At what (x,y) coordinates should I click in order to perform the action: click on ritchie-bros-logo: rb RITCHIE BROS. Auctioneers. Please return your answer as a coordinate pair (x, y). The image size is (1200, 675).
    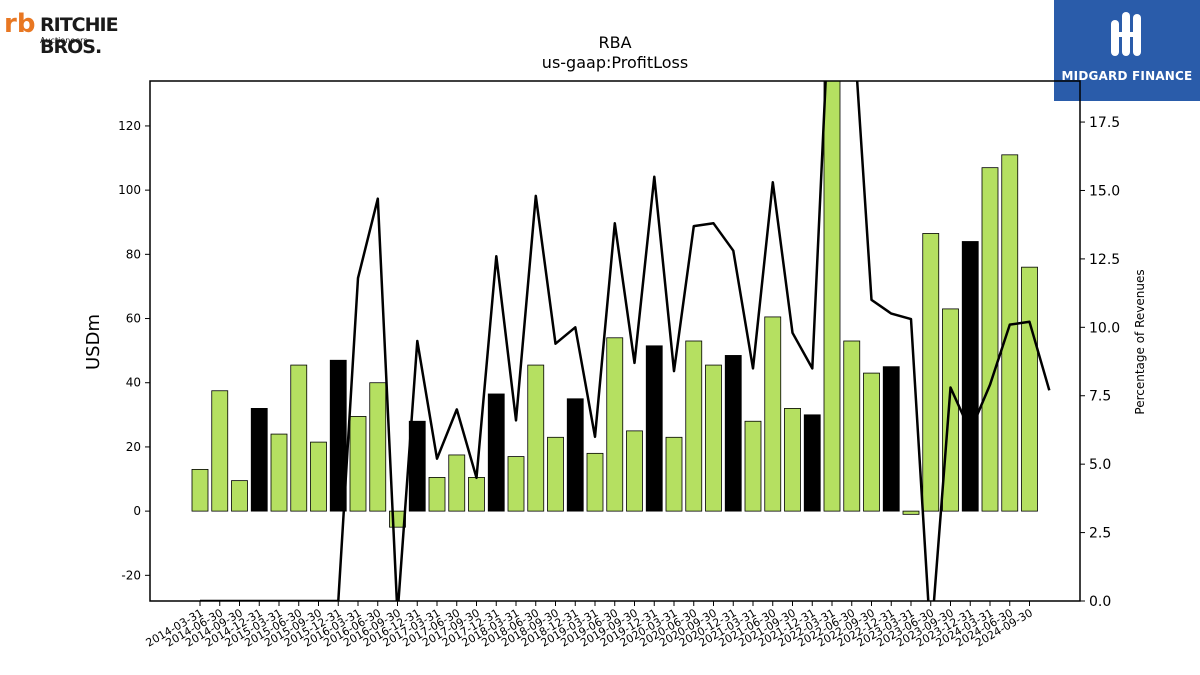
    Looking at the image, I should click on (89, 31).